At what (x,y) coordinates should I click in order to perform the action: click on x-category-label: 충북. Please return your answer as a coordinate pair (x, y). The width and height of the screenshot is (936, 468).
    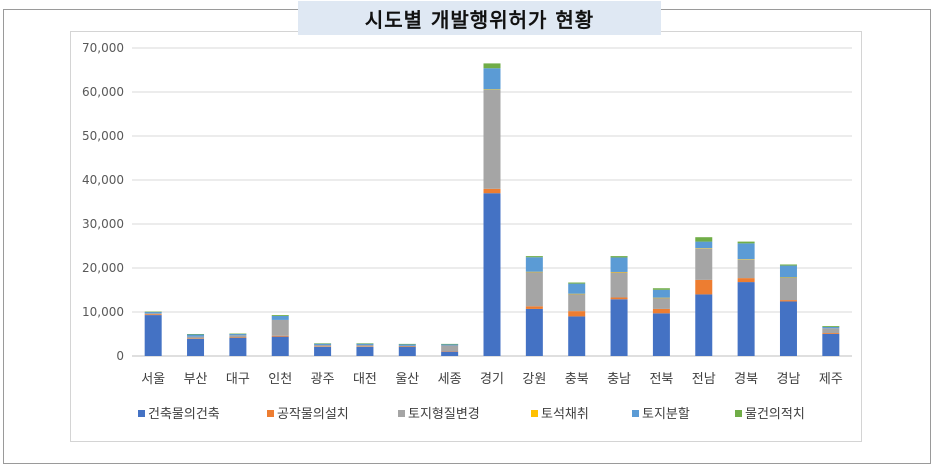
    Looking at the image, I should click on (577, 379).